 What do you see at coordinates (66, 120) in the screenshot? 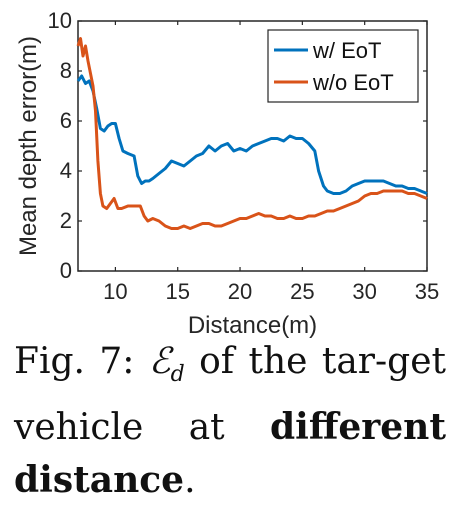
I see `y-tick-label: 6` at bounding box center [66, 120].